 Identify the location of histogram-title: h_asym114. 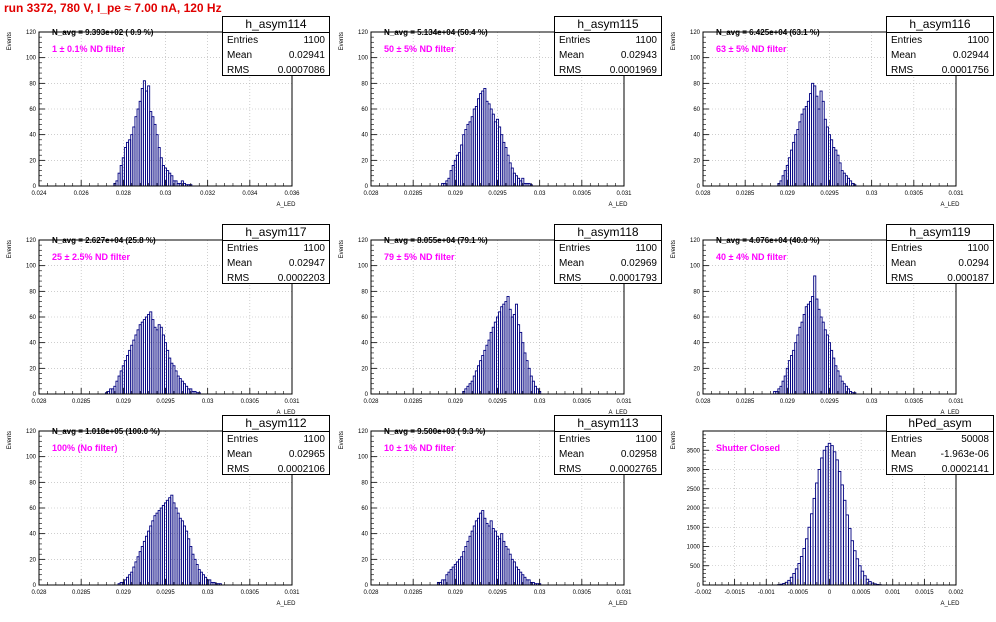
(276, 25).